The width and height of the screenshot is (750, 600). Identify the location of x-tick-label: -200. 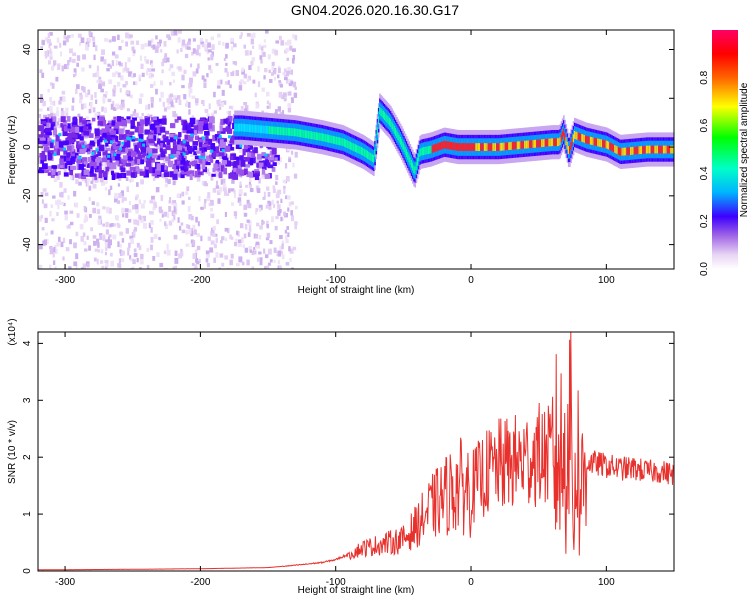
(200, 582).